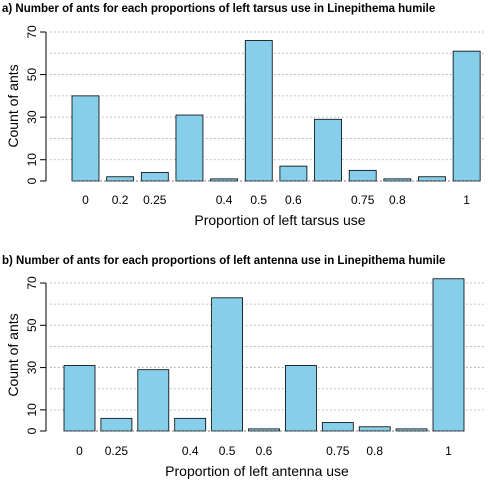 The height and width of the screenshot is (486, 500). What do you see at coordinates (466, 200) in the screenshot?
I see `panel-a-x-tick-label: 1` at bounding box center [466, 200].